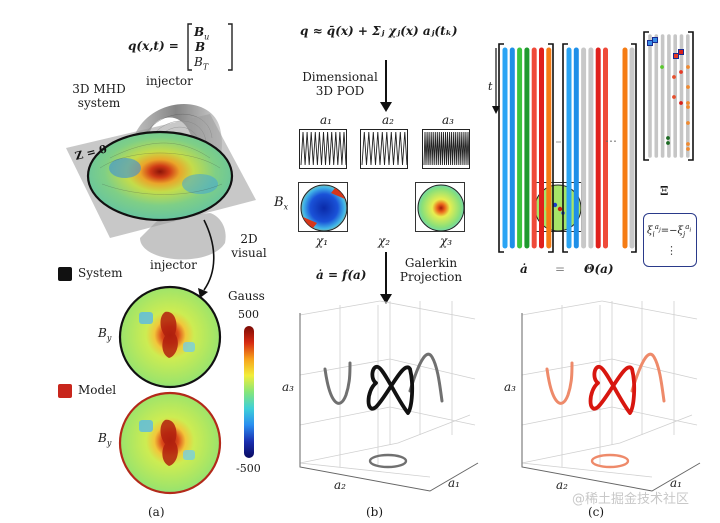 Image resolution: width=720 pixels, height=523 pixels. I want to click on galerkin-label: Galerkin Projection, so click(431, 270).